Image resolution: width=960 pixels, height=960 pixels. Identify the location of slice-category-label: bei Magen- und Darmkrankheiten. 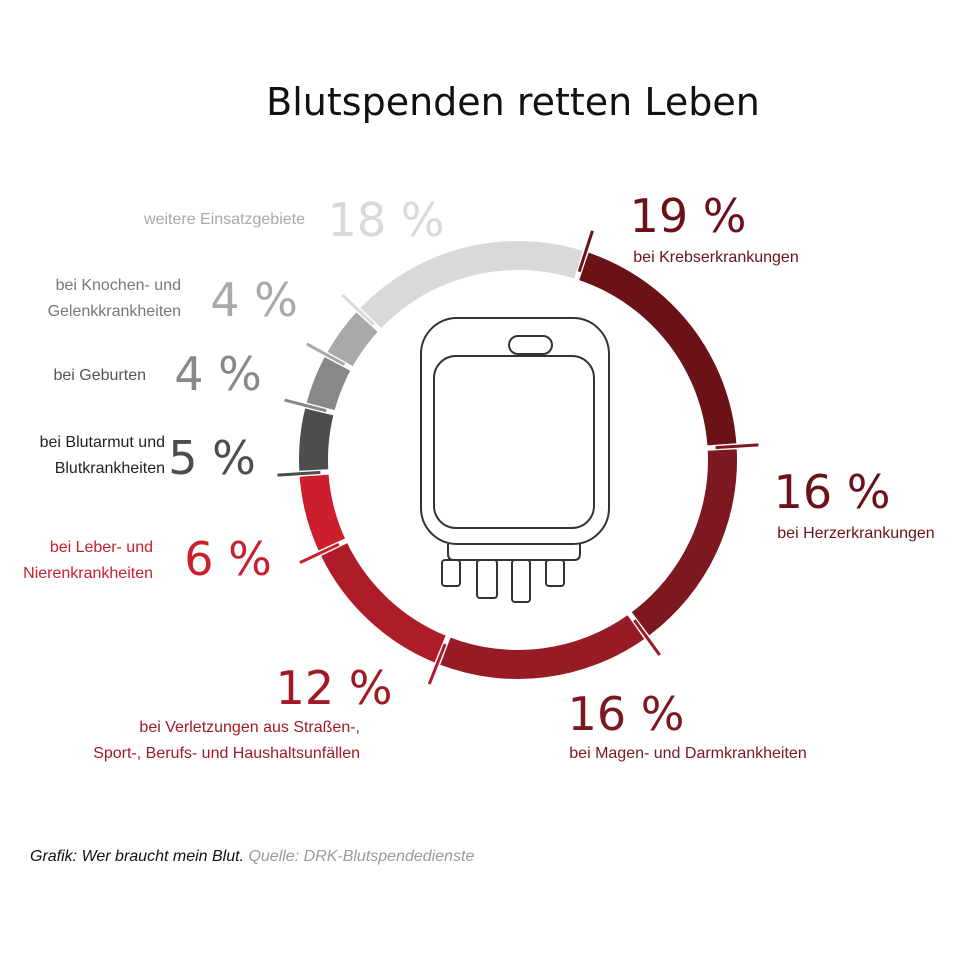
(687, 753).